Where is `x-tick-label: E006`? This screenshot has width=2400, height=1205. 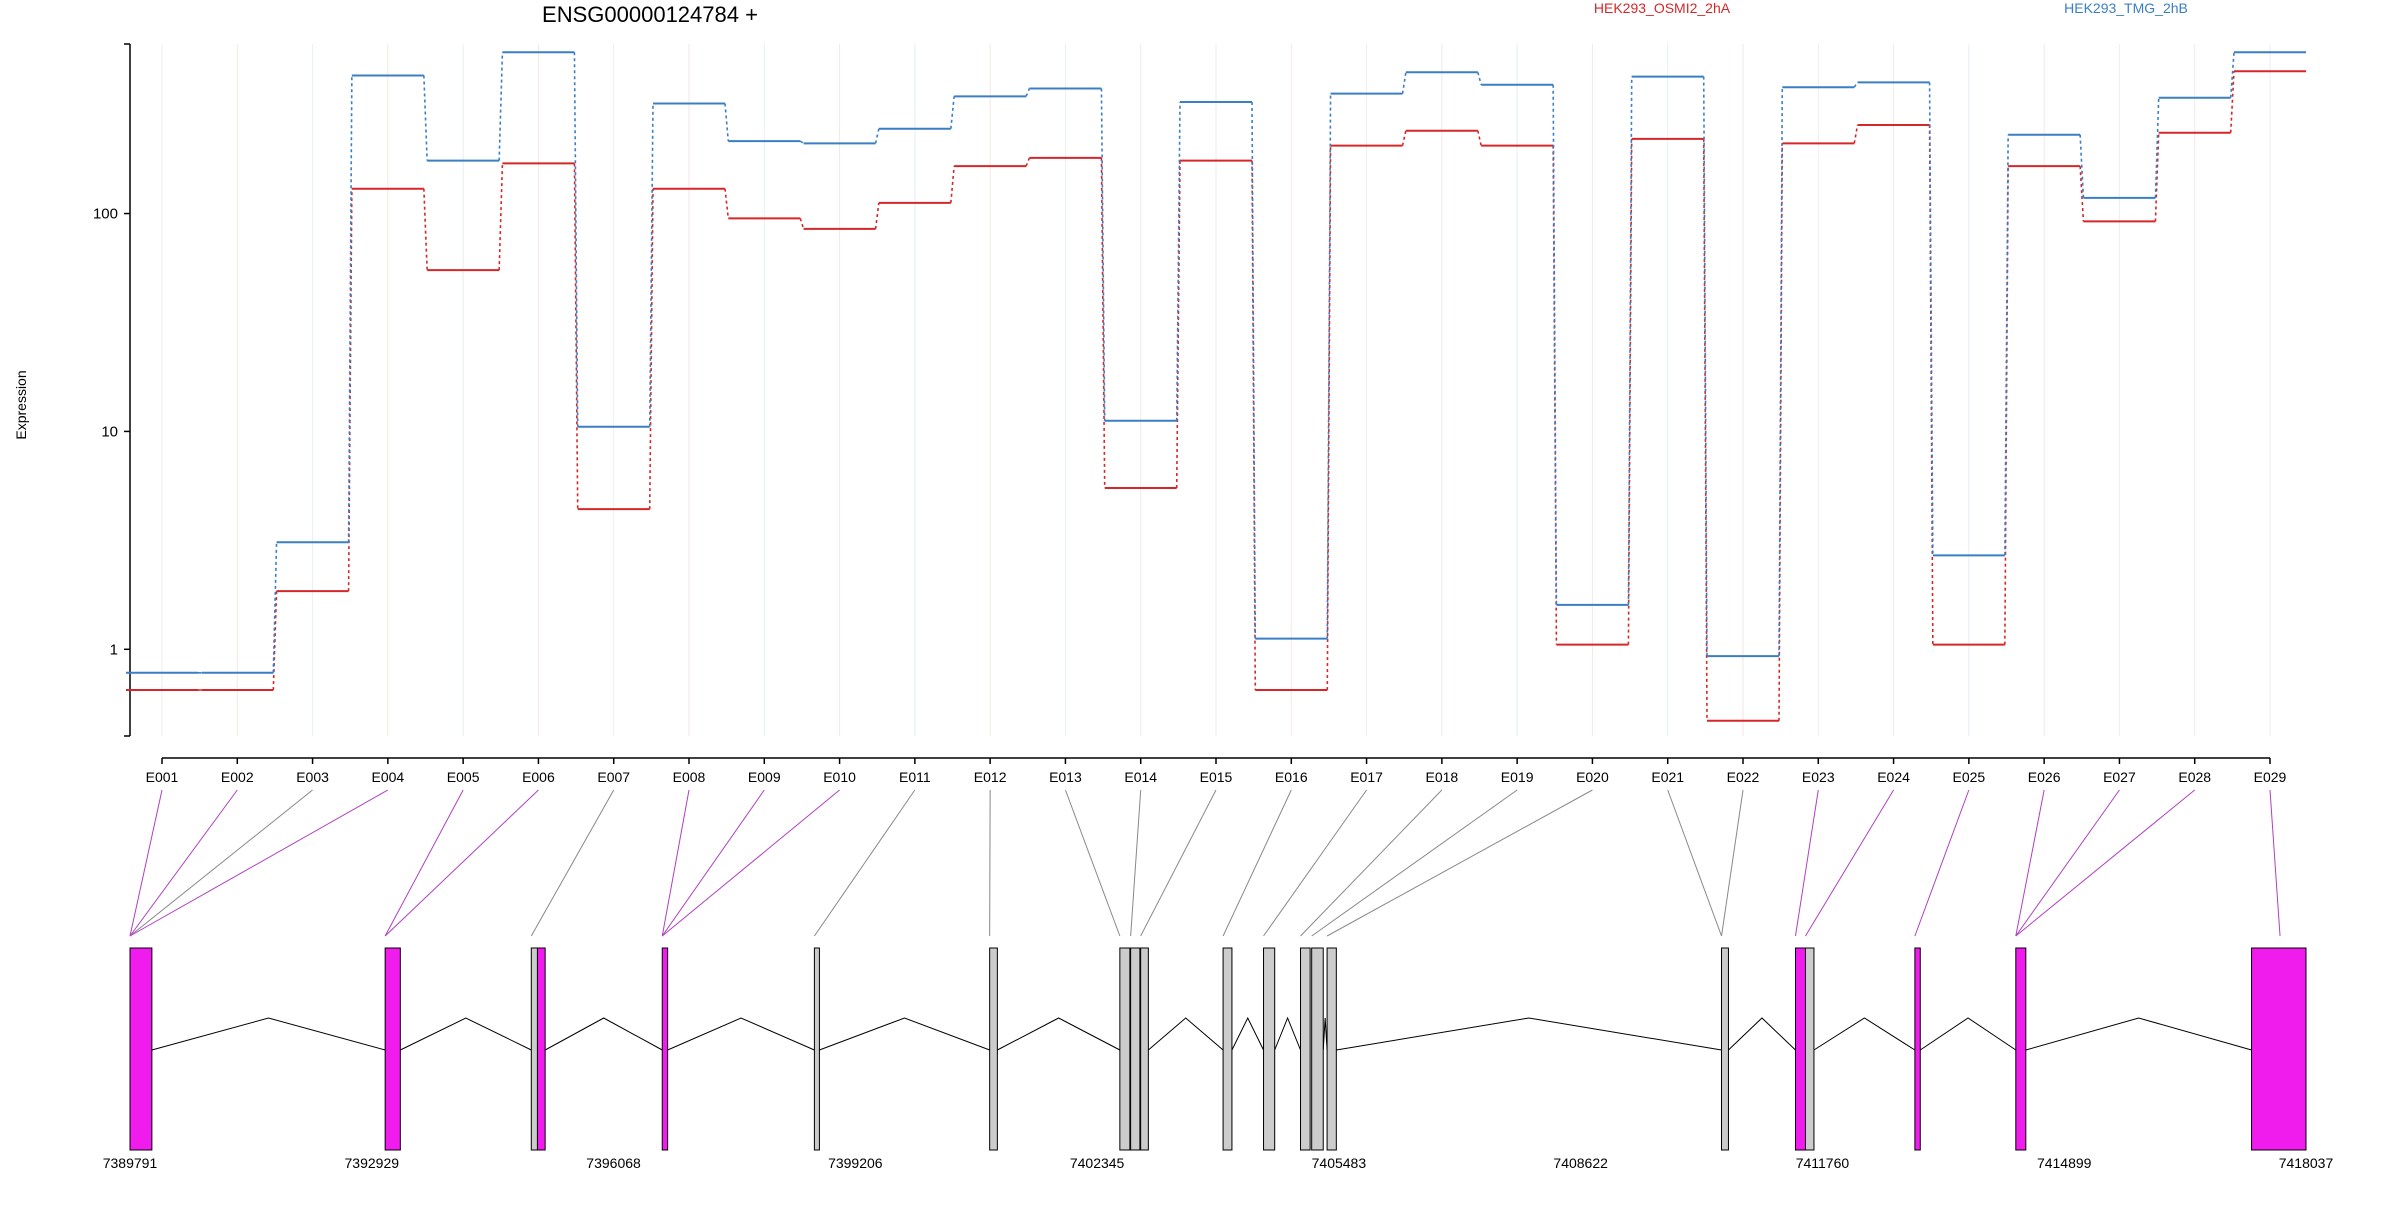 x-tick-label: E006 is located at coordinates (538, 777).